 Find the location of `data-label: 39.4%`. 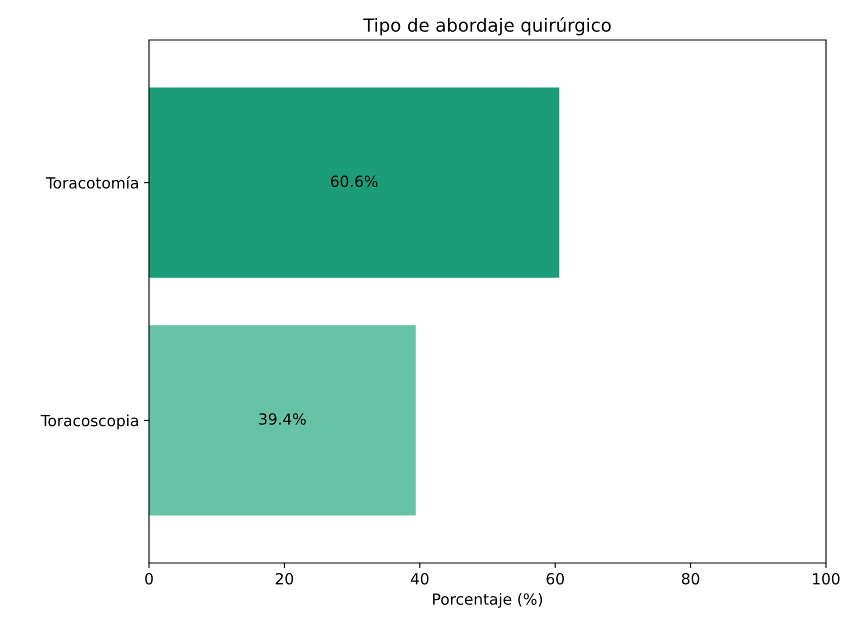

data-label: 39.4% is located at coordinates (282, 419).